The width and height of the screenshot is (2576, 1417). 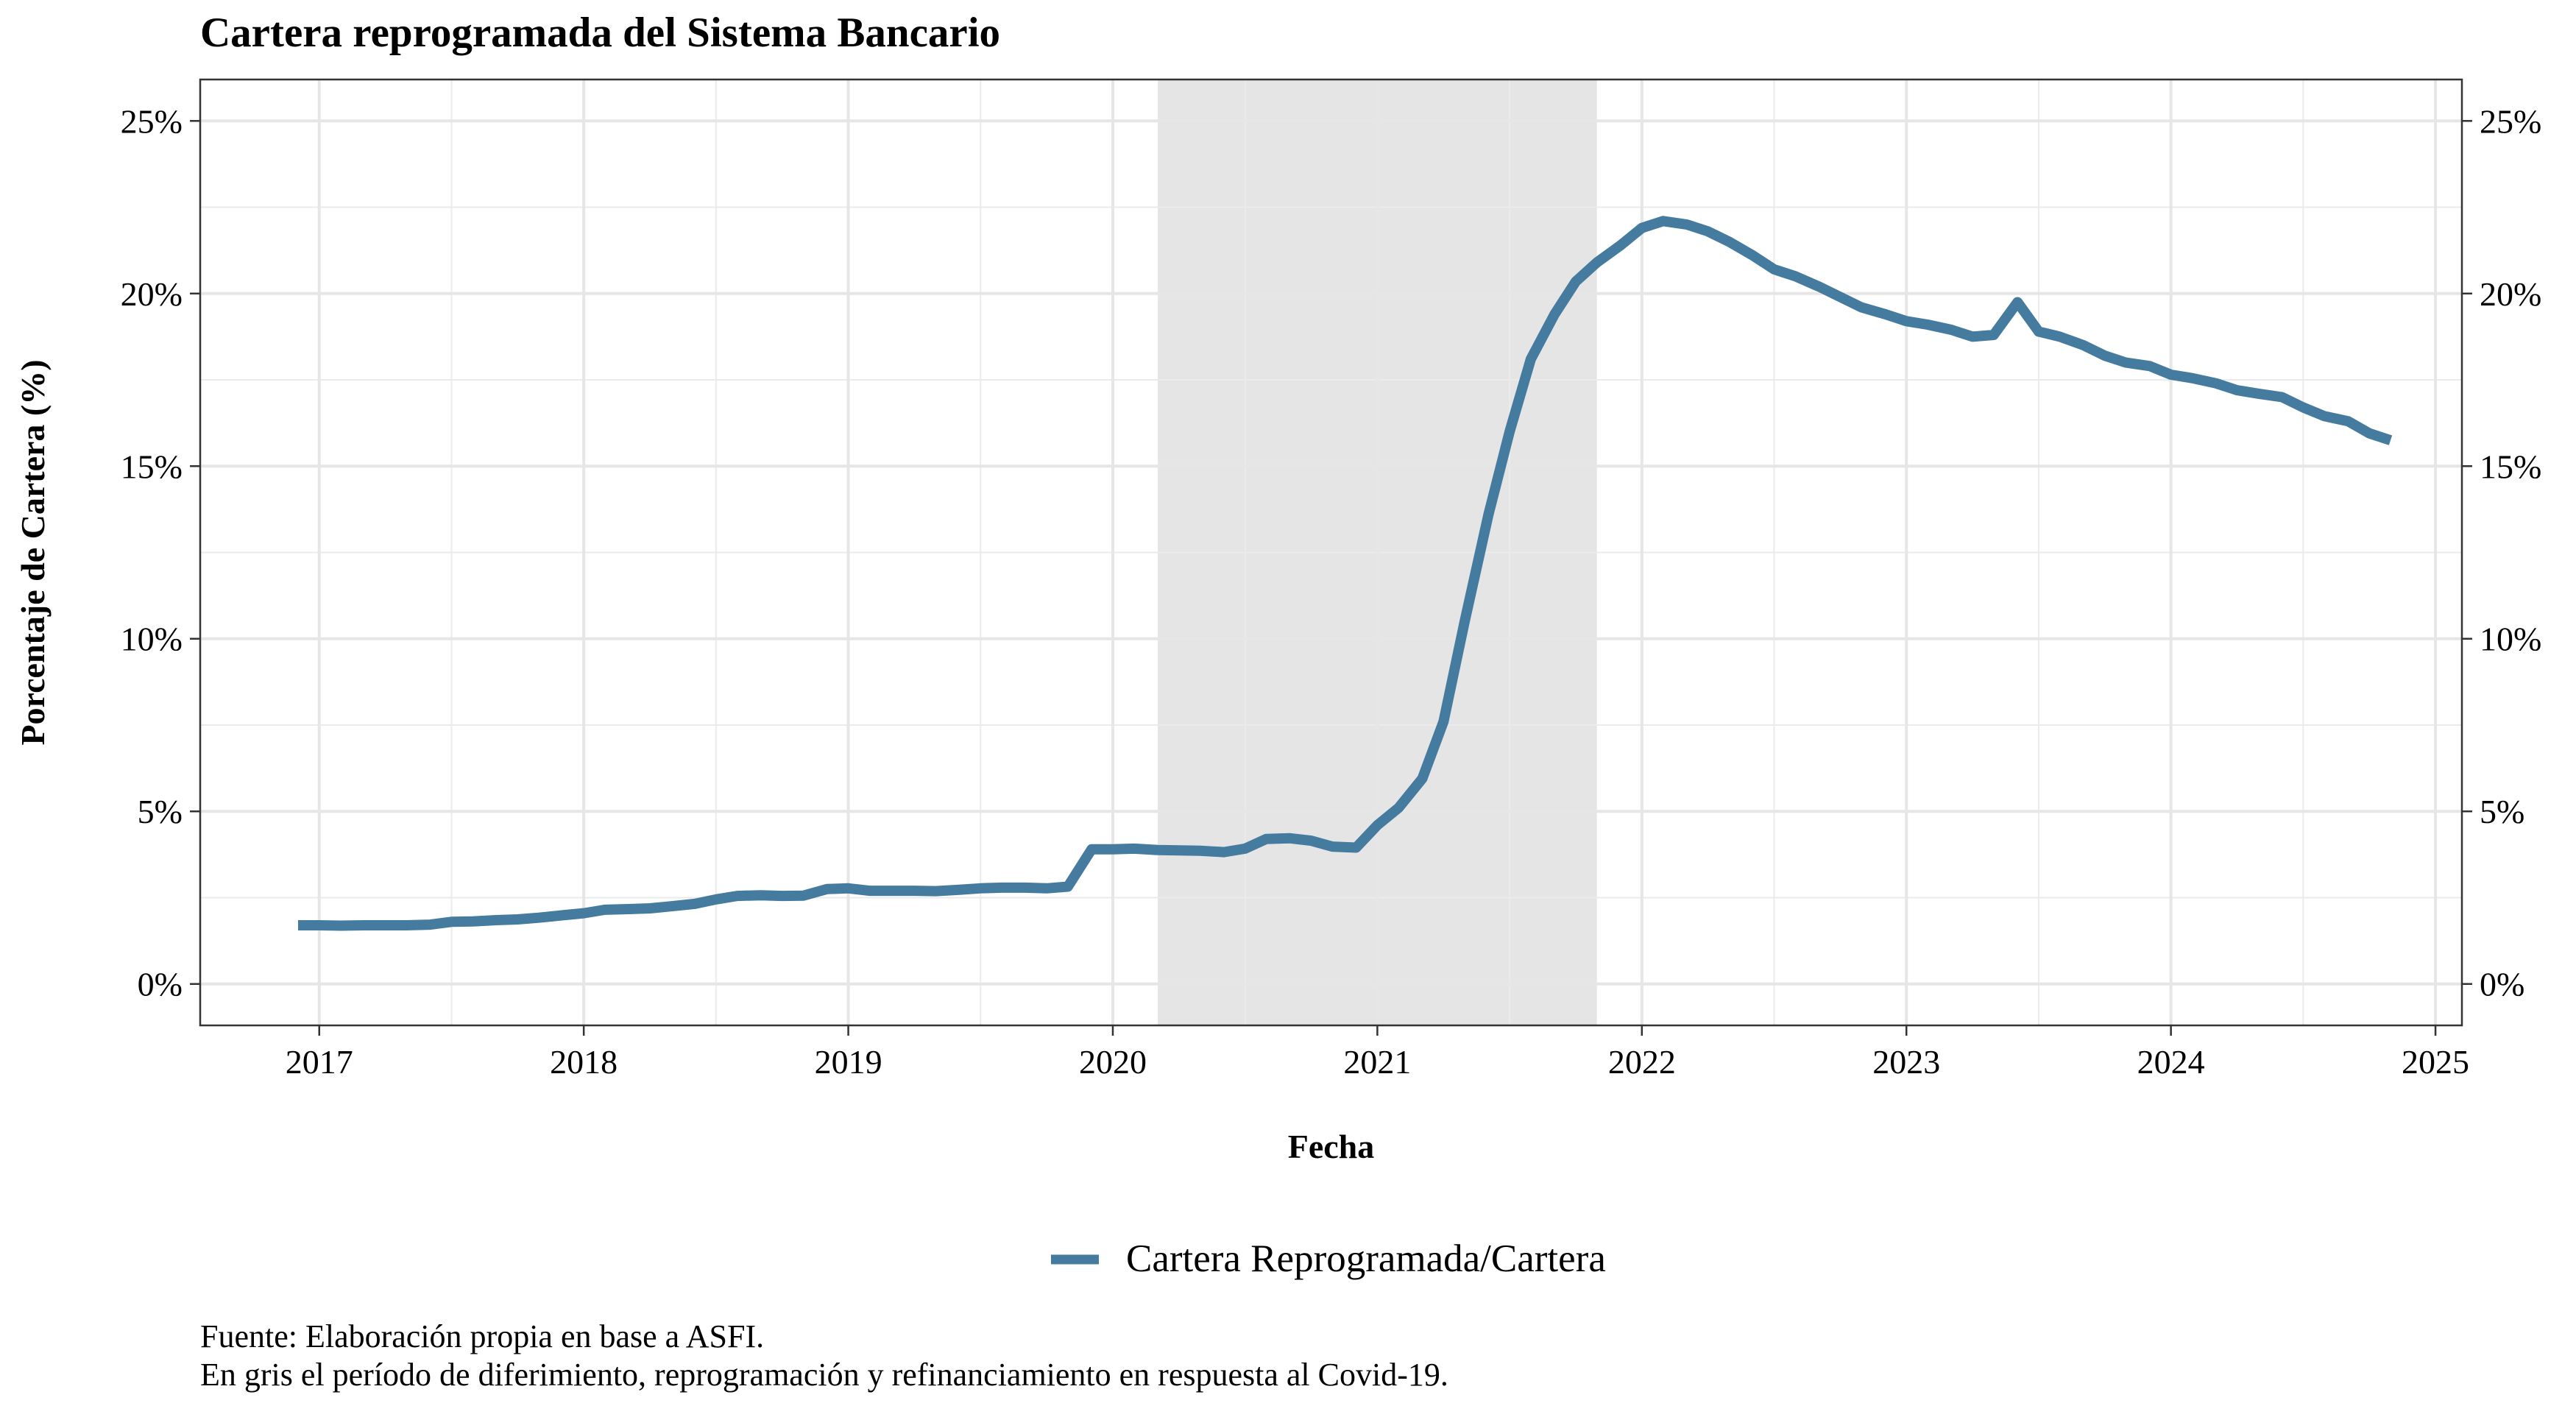 What do you see at coordinates (1113, 1062) in the screenshot?
I see `x-tick-label: 2020` at bounding box center [1113, 1062].